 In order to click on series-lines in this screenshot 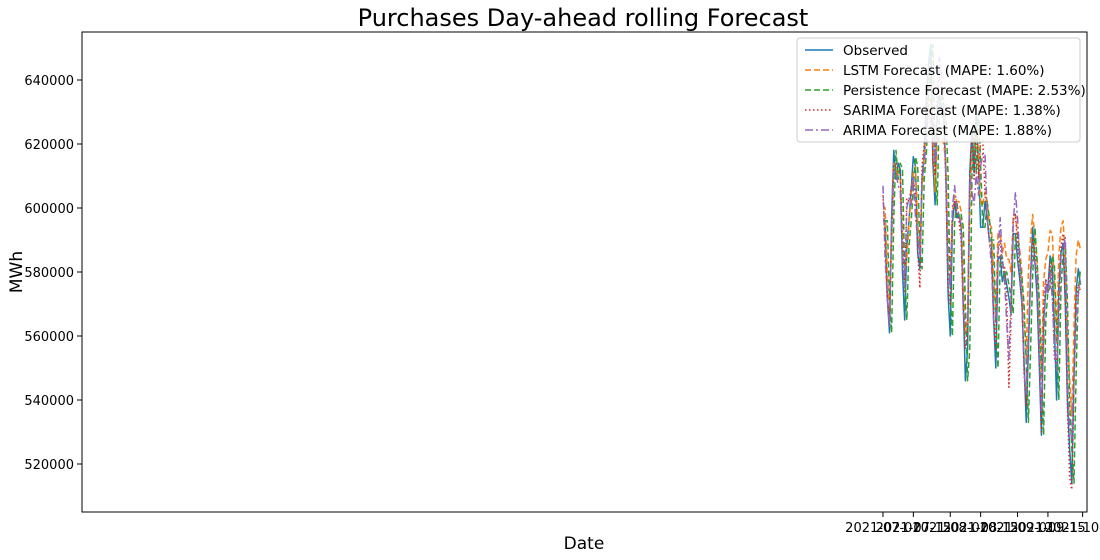, I will do `click(982, 267)`.